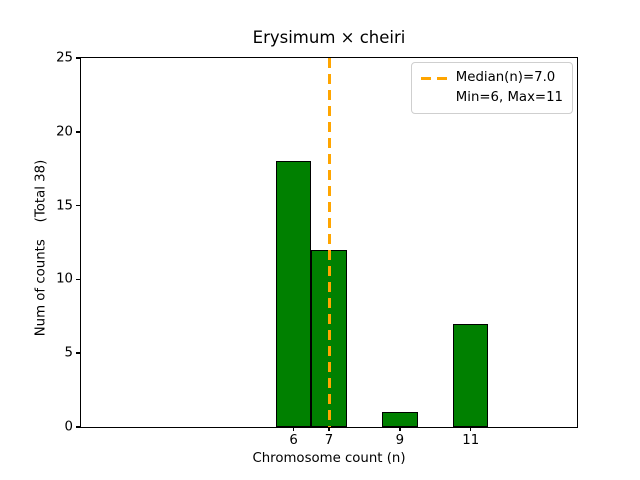  I want to click on legend-label: Median(n)=7.0, so click(505, 77).